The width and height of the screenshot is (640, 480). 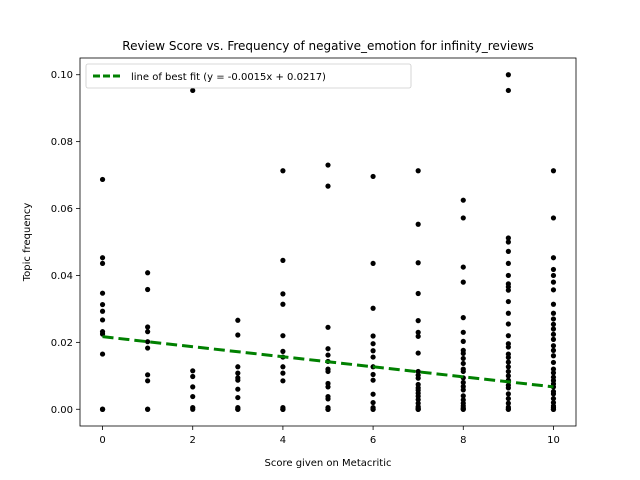 I want to click on x-tick-label: 8, so click(x=463, y=440).